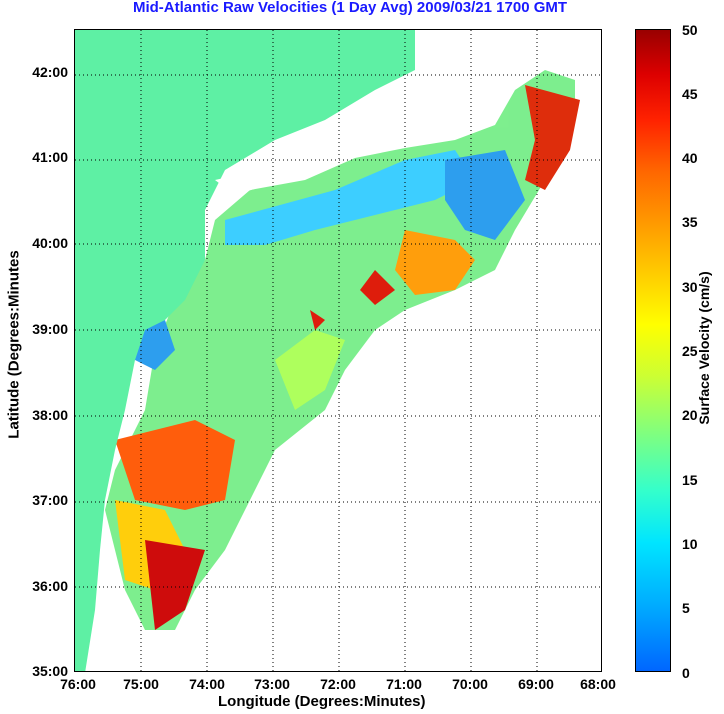  I want to click on colorbar-tick-label: 25, so click(690, 351).